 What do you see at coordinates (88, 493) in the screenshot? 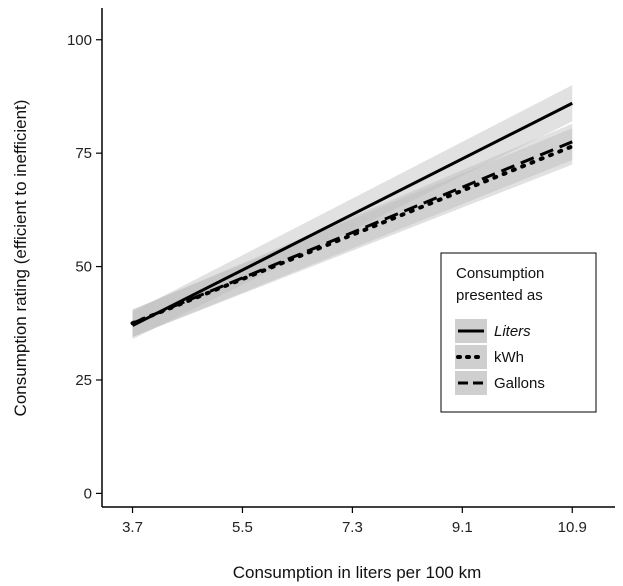
I see `y-tick-label: 0` at bounding box center [88, 493].